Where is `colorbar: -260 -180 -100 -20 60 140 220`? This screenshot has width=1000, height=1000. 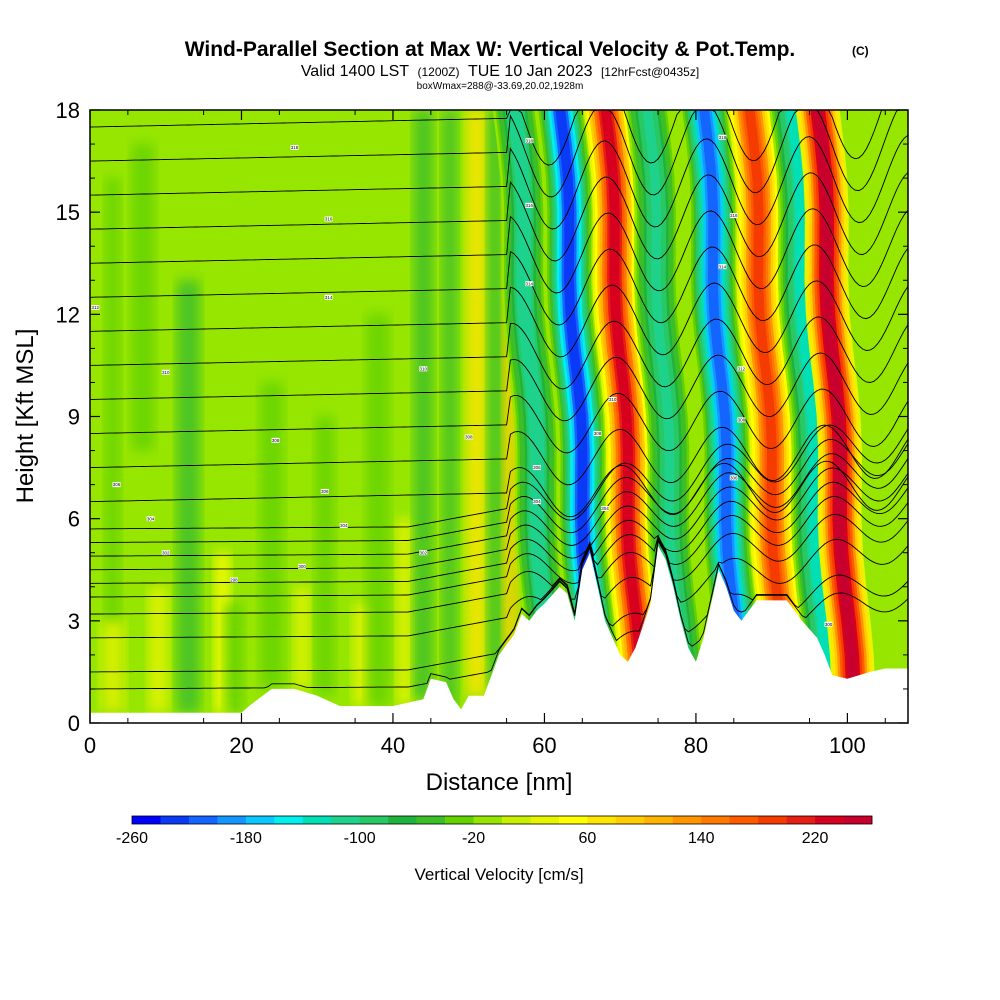 colorbar: -260 -180 -100 -20 60 140 220 is located at coordinates (494, 831).